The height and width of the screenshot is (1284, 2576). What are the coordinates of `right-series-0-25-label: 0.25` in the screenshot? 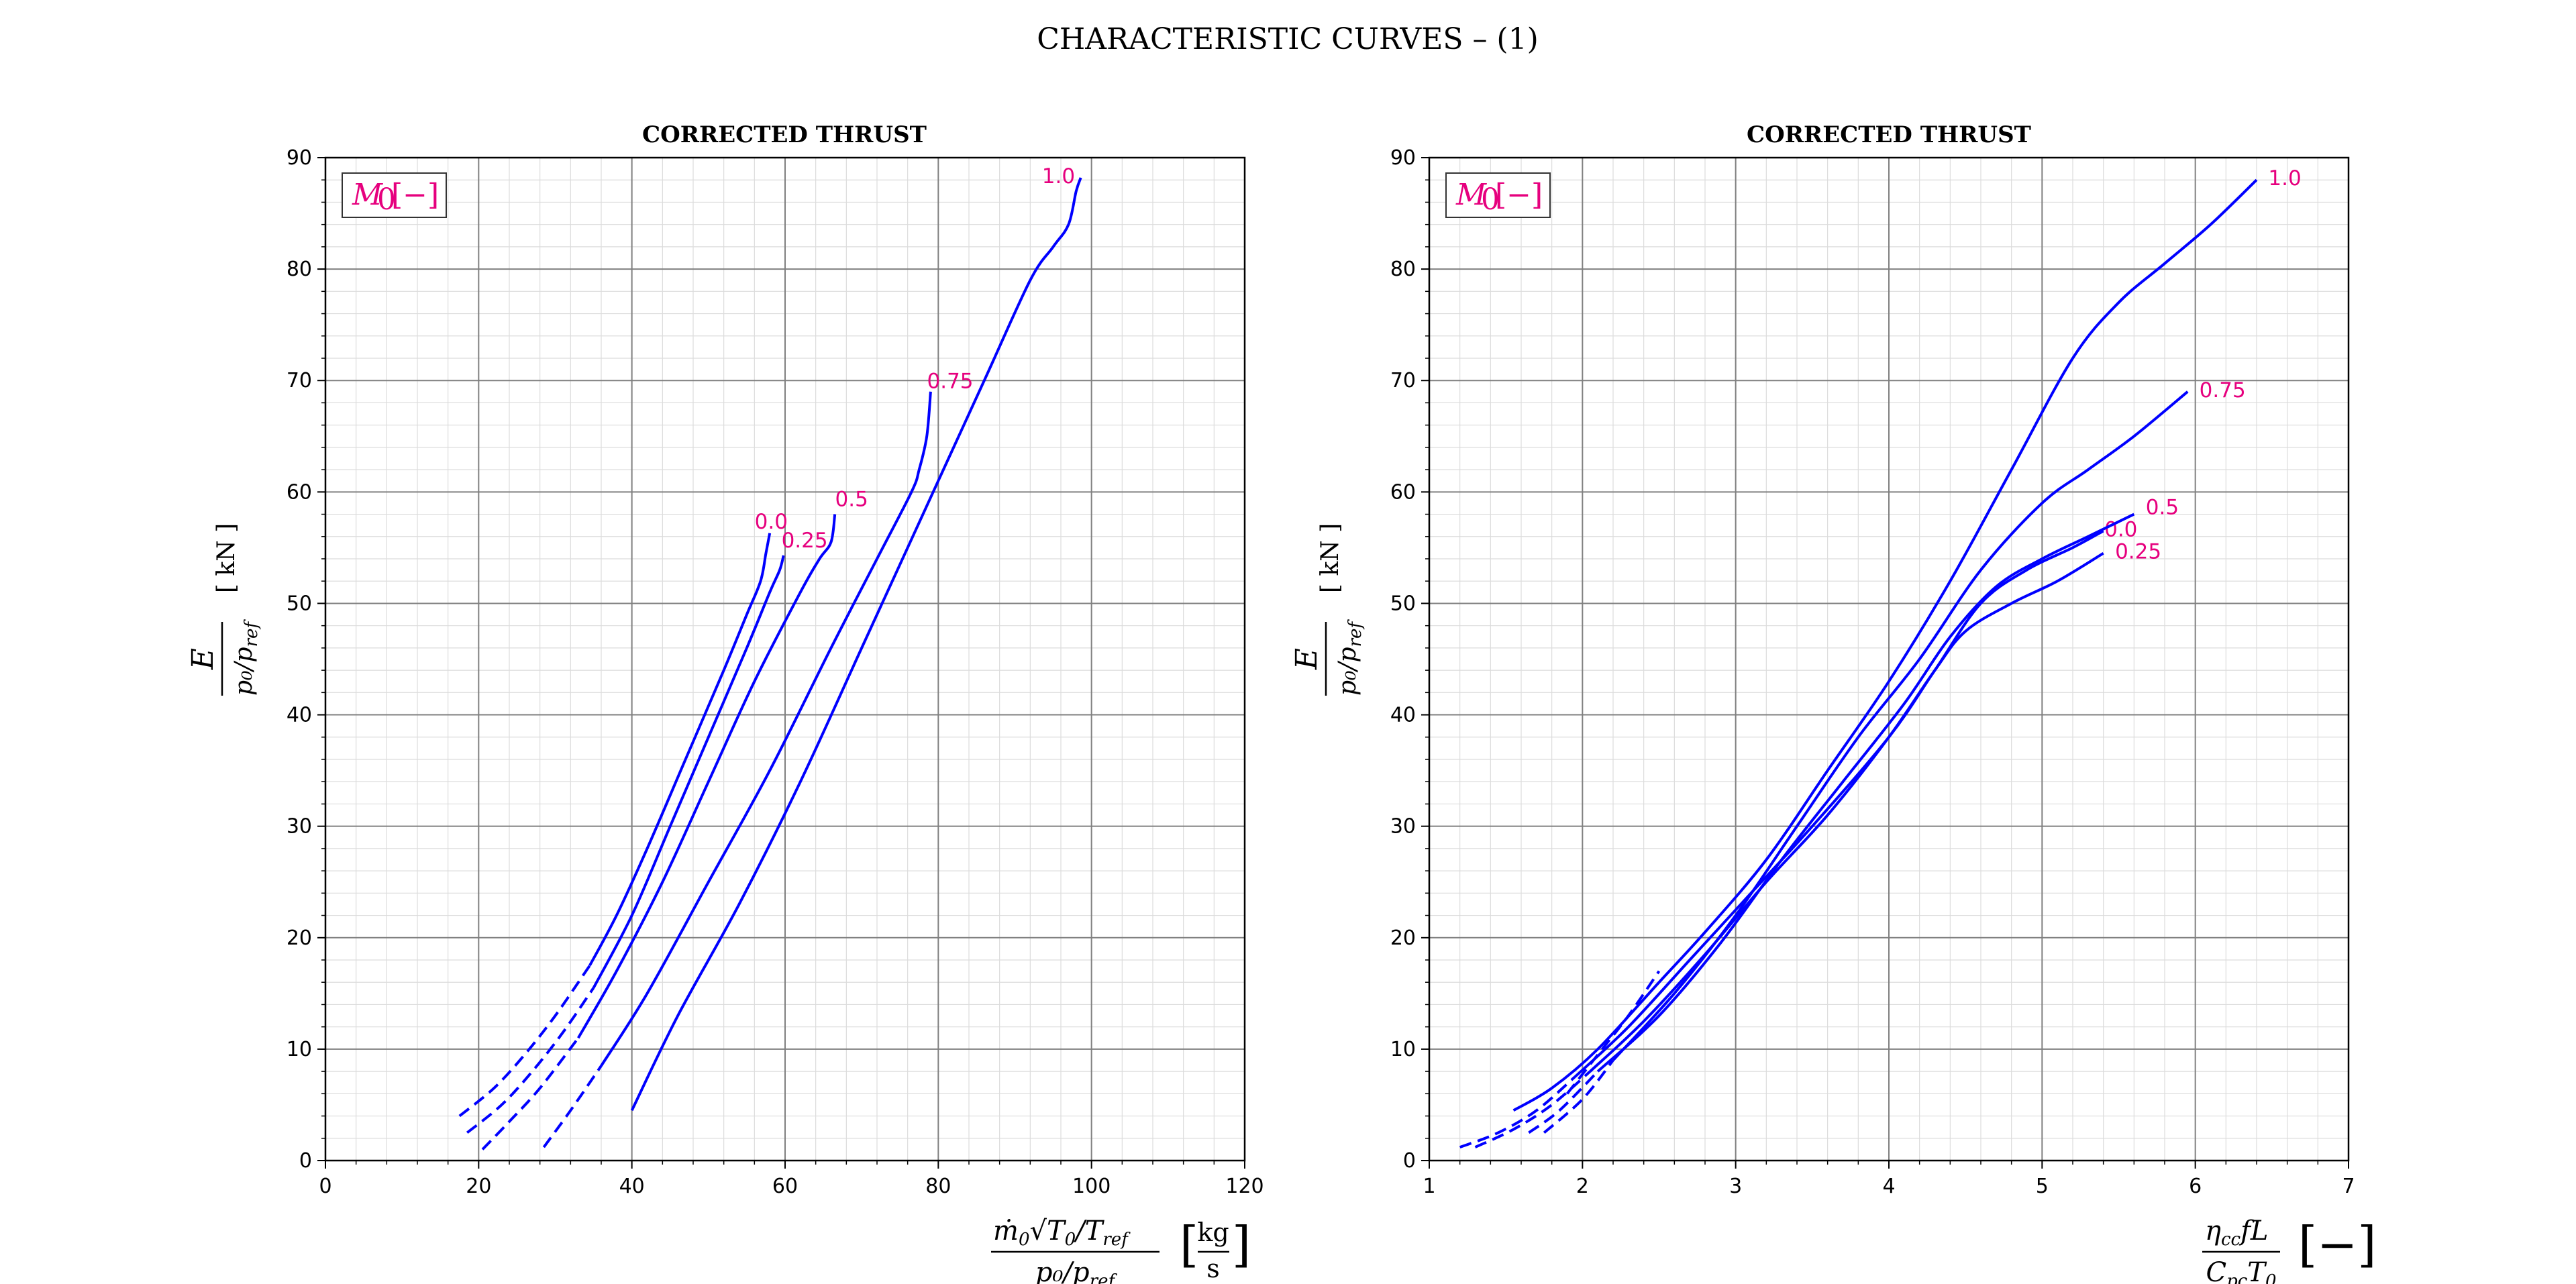 It's located at (2138, 552).